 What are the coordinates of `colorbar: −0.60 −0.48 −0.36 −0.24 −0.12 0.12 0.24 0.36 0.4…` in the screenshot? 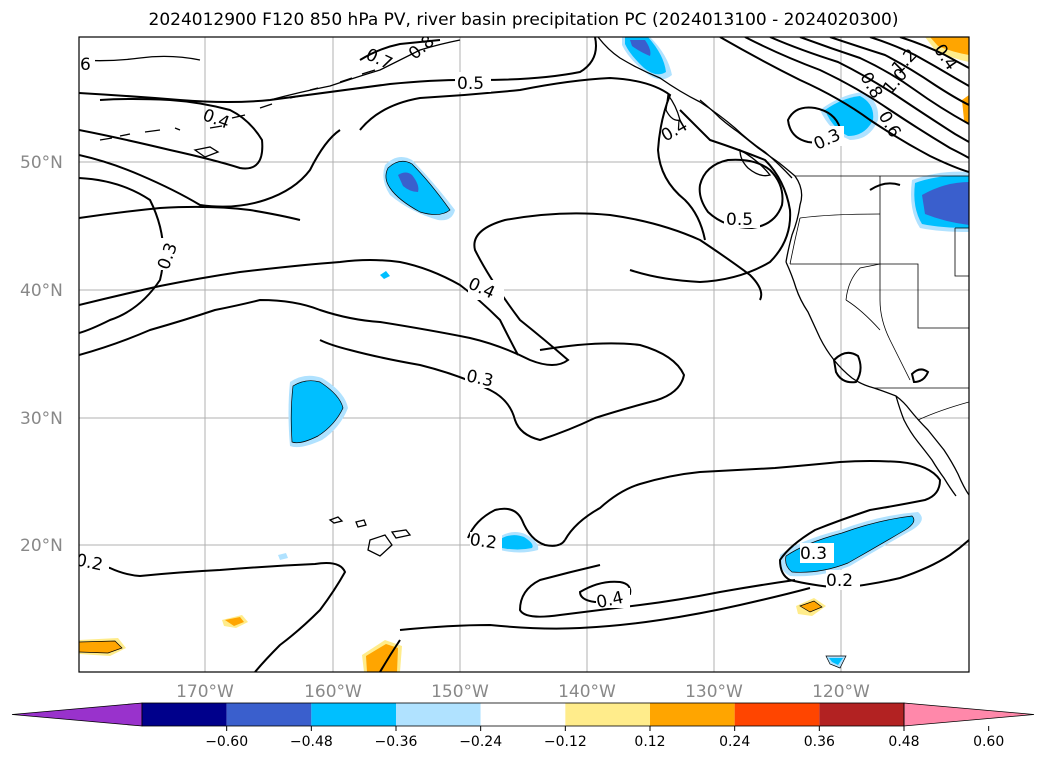 It's located at (523, 726).